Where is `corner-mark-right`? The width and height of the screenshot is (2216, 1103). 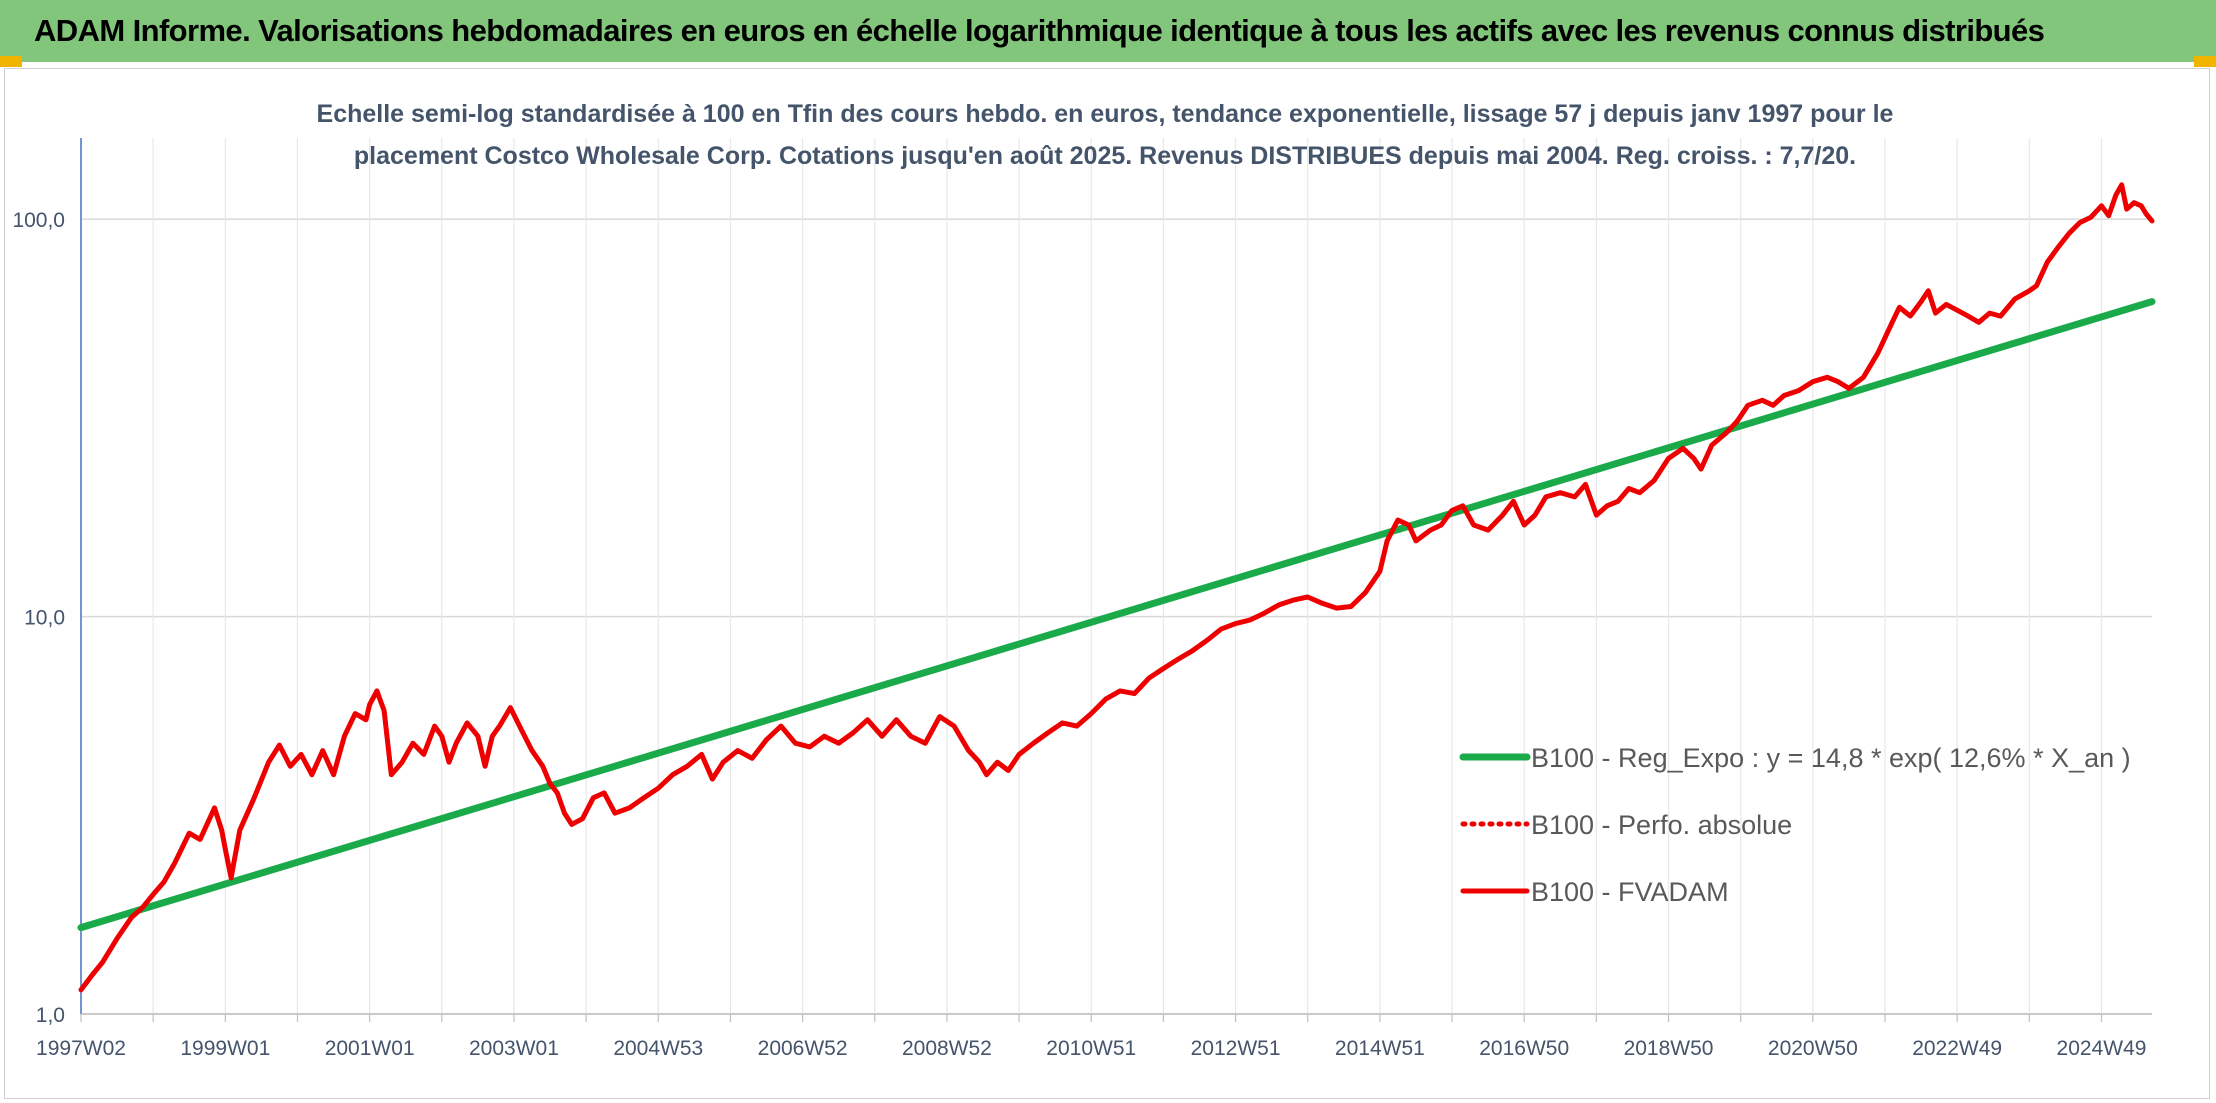
corner-mark-right is located at coordinates (2205, 61).